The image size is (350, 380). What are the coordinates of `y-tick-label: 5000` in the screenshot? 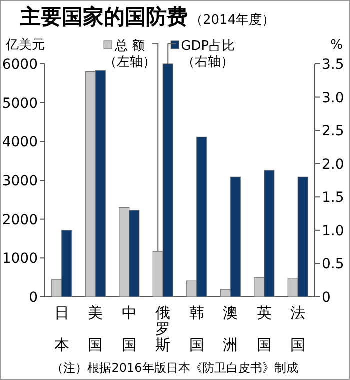 It's located at (20, 104).